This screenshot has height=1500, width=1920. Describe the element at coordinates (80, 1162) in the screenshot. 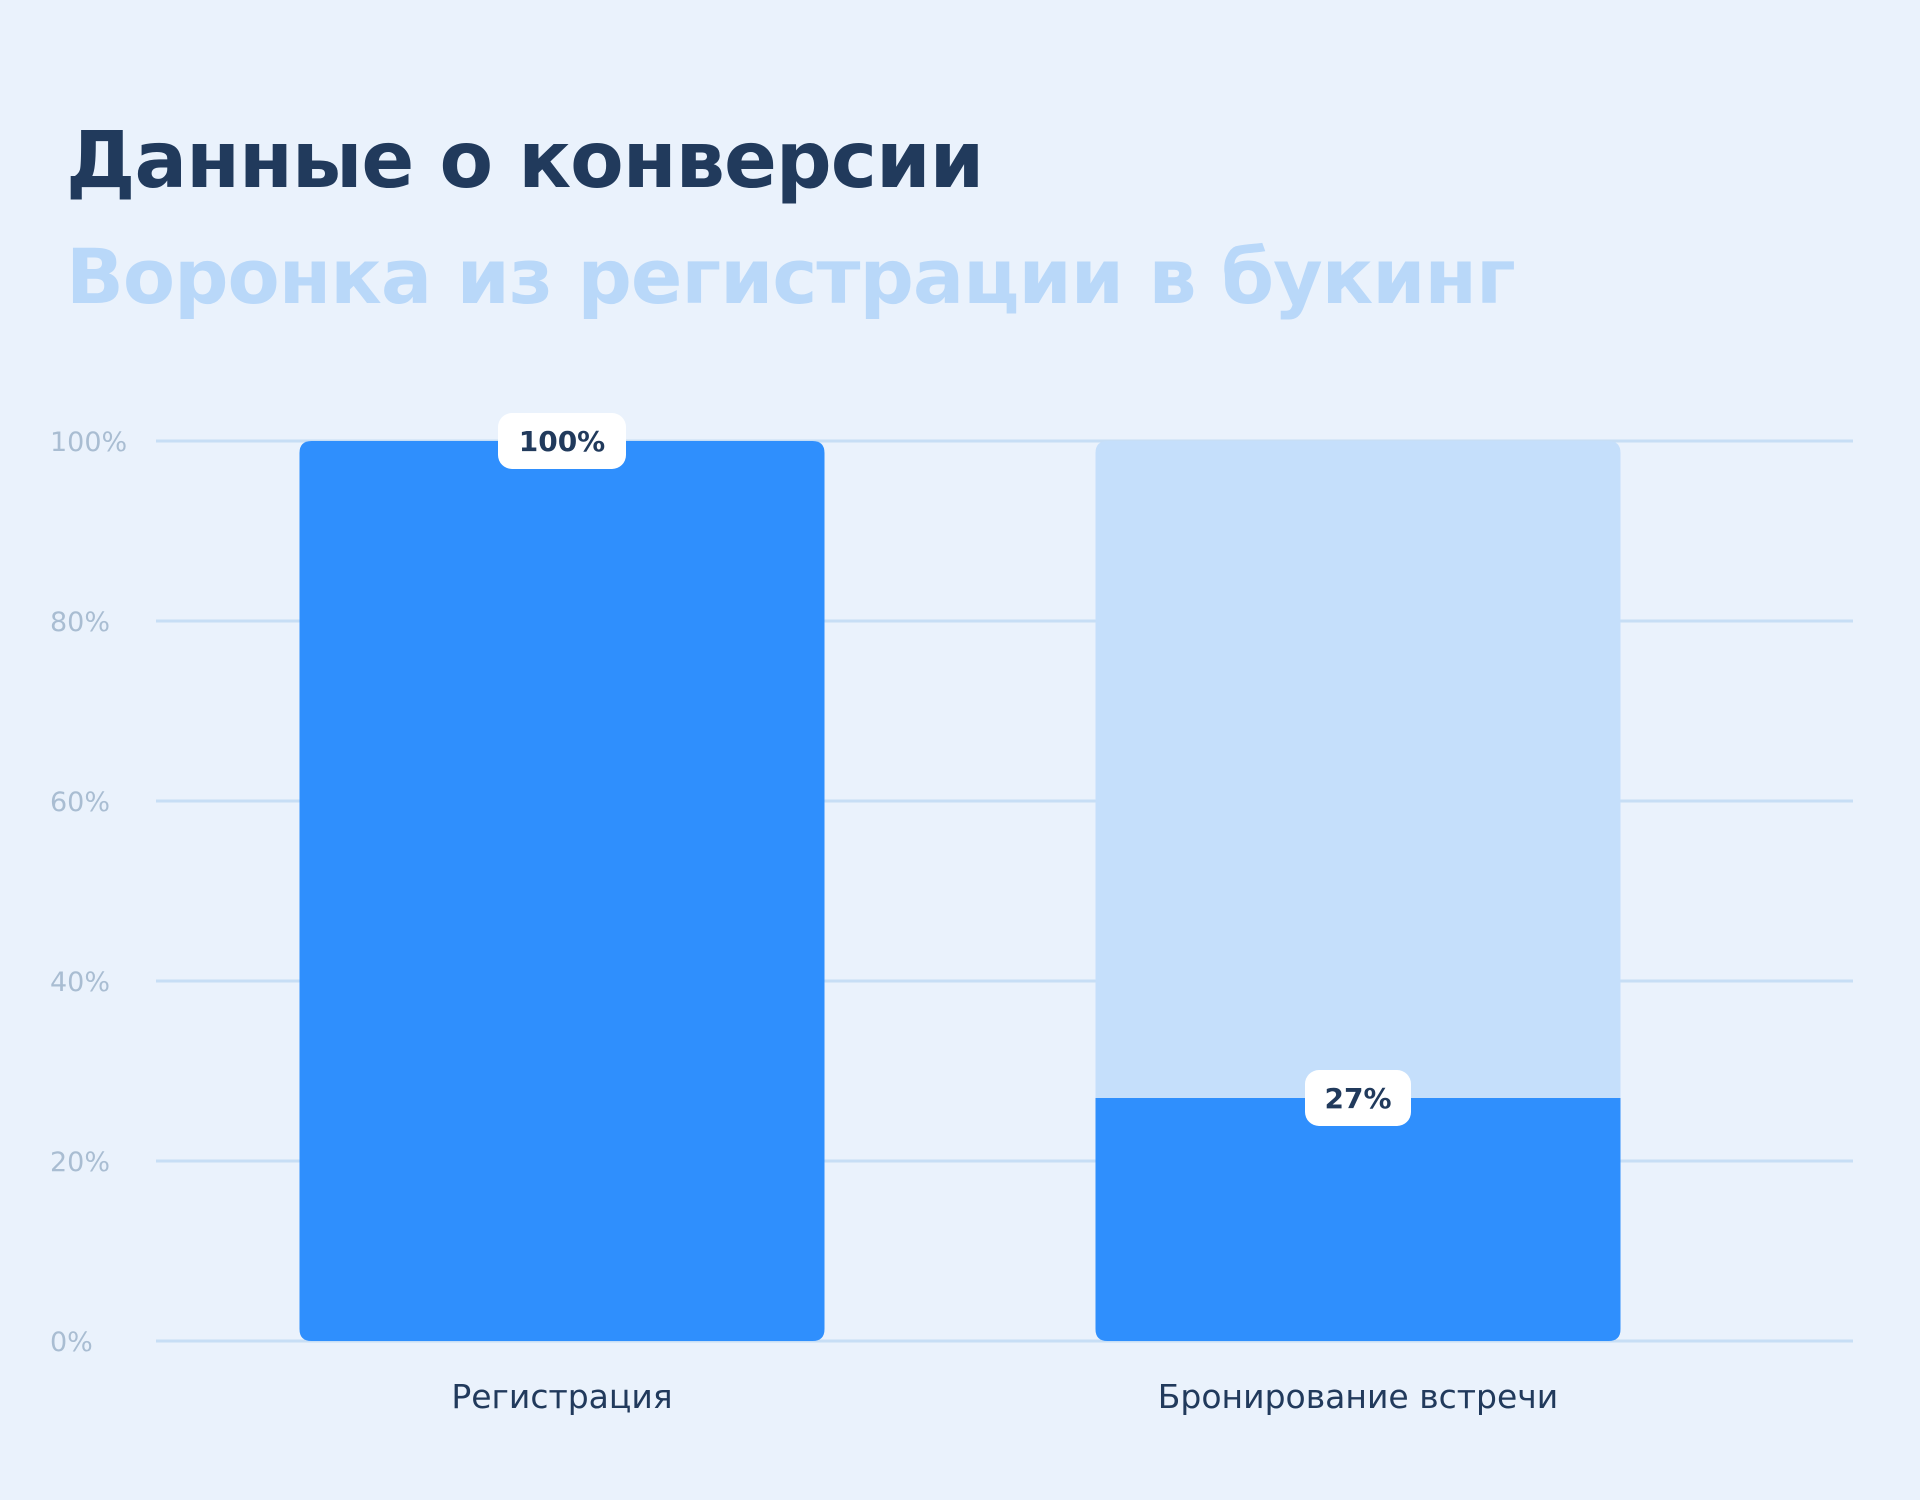

I see `y-tick-label: 20%` at that location.